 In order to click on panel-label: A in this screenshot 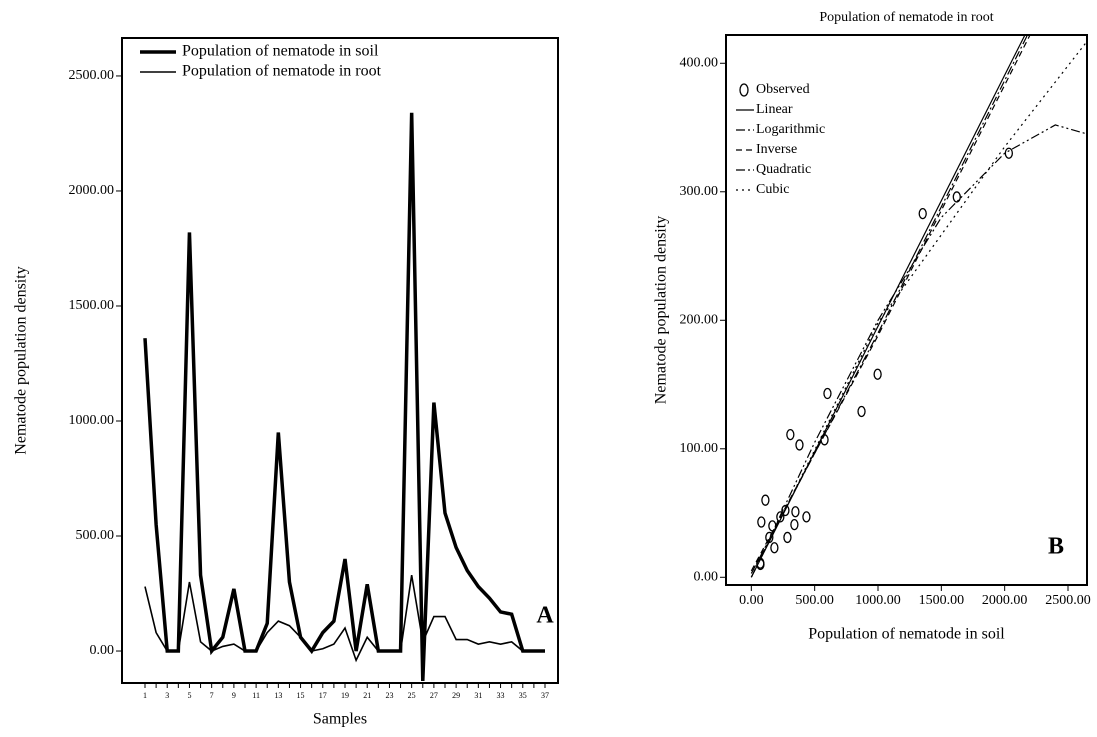, I will do `click(545, 616)`.